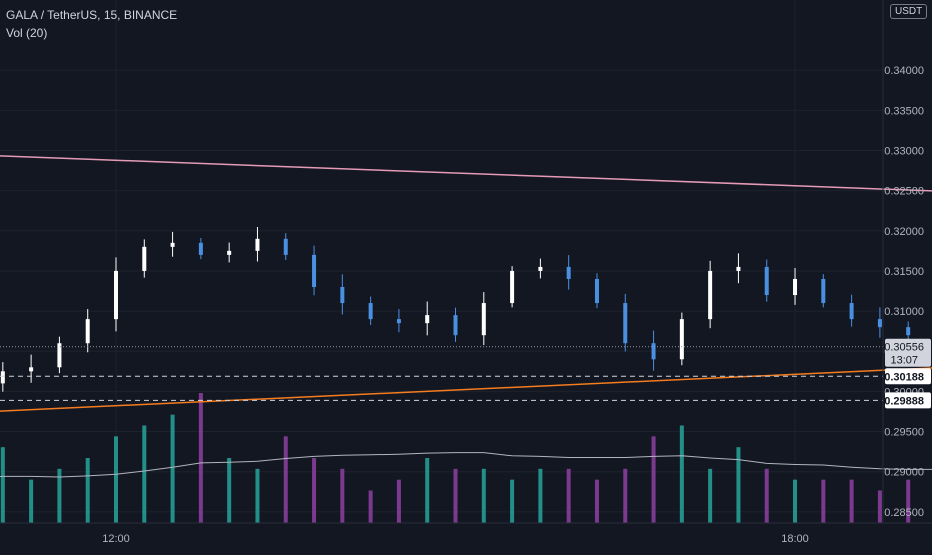  I want to click on symbol-title: GALA / TetherUS, 15, BINANCE, so click(92, 15).